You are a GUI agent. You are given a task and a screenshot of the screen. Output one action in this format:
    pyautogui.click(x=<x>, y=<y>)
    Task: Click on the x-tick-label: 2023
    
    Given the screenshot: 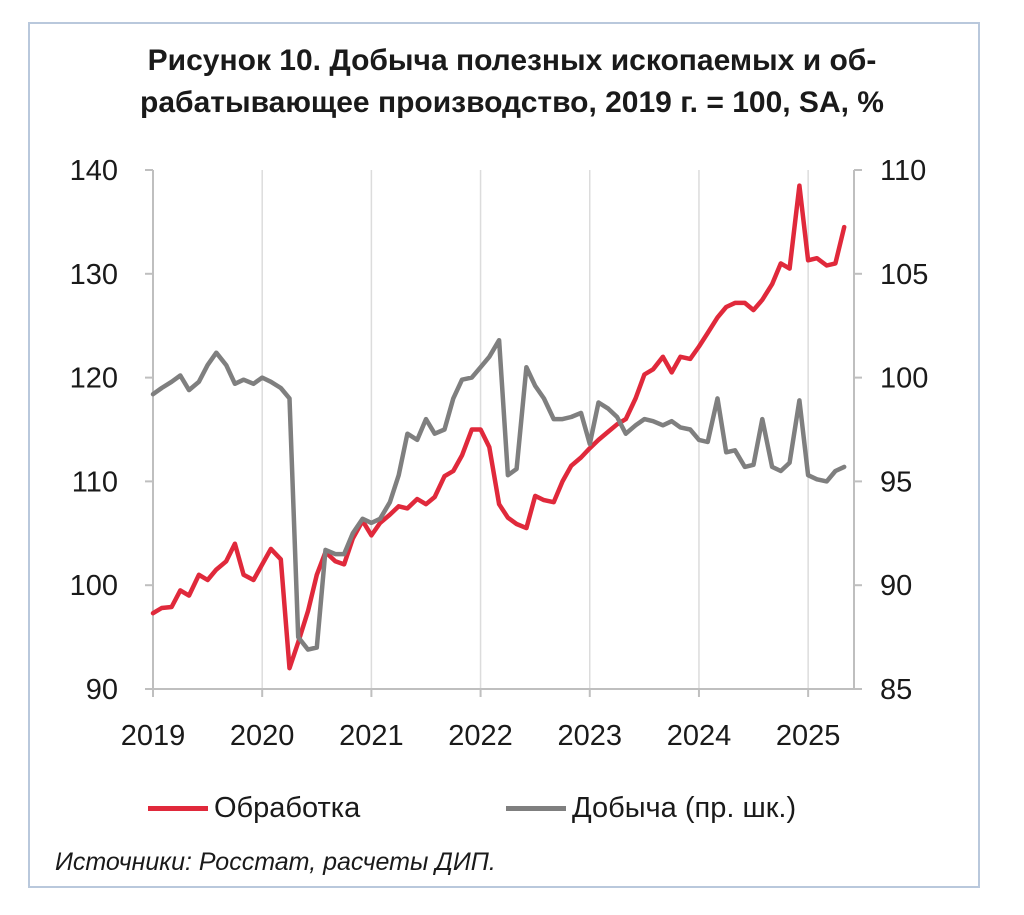 What is the action you would take?
    pyautogui.click(x=590, y=736)
    